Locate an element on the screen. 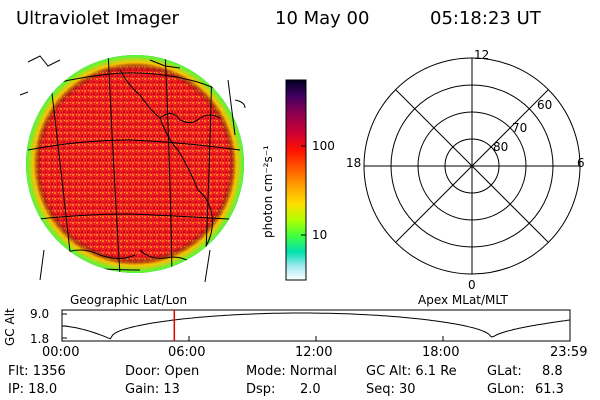 Image resolution: width=600 pixels, height=400 pixels. date-label: 10 May 00 is located at coordinates (322, 18).